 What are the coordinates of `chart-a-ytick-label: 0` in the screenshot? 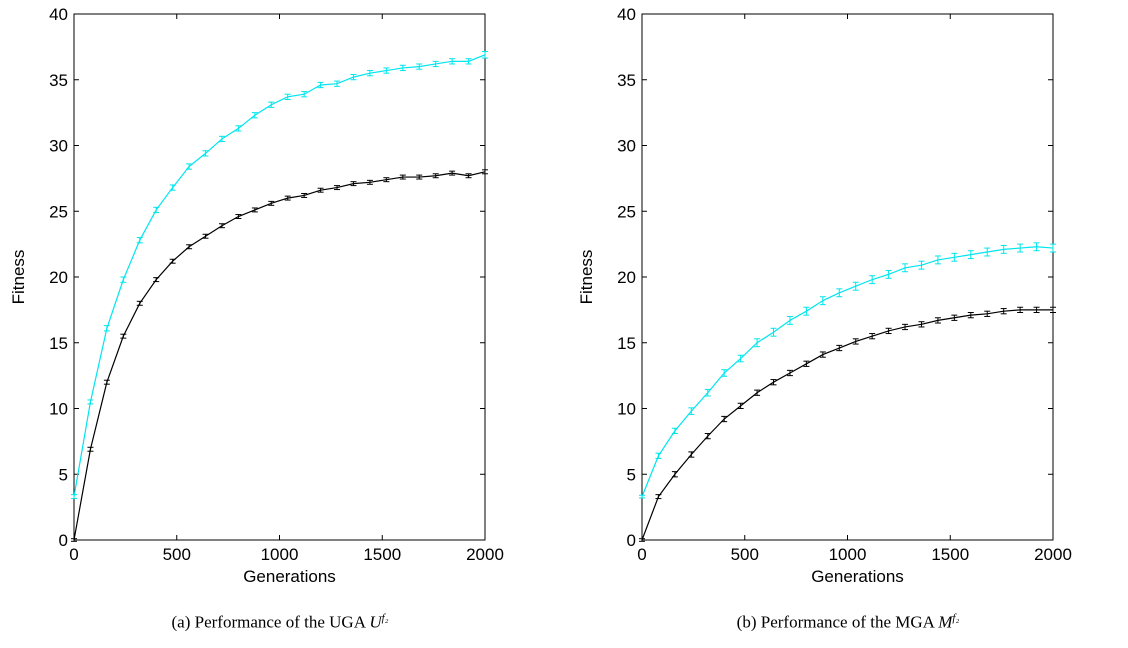 It's located at (63, 540).